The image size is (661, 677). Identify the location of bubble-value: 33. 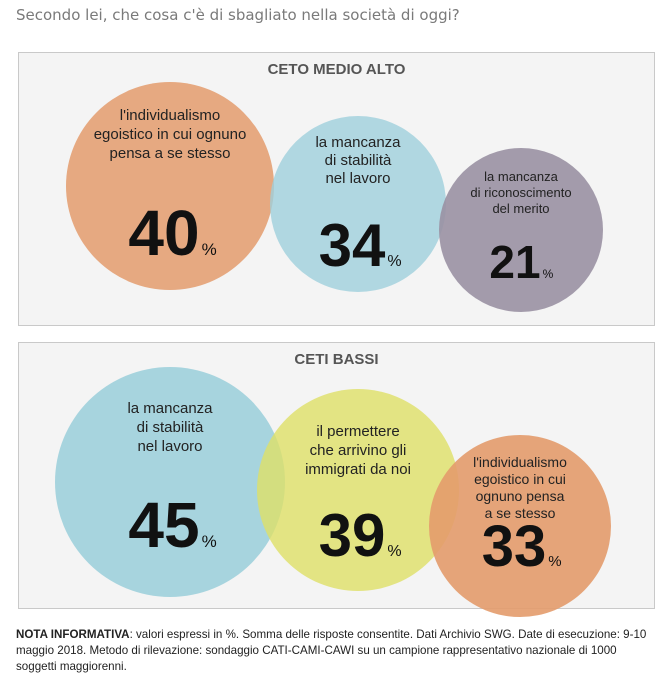
(514, 546).